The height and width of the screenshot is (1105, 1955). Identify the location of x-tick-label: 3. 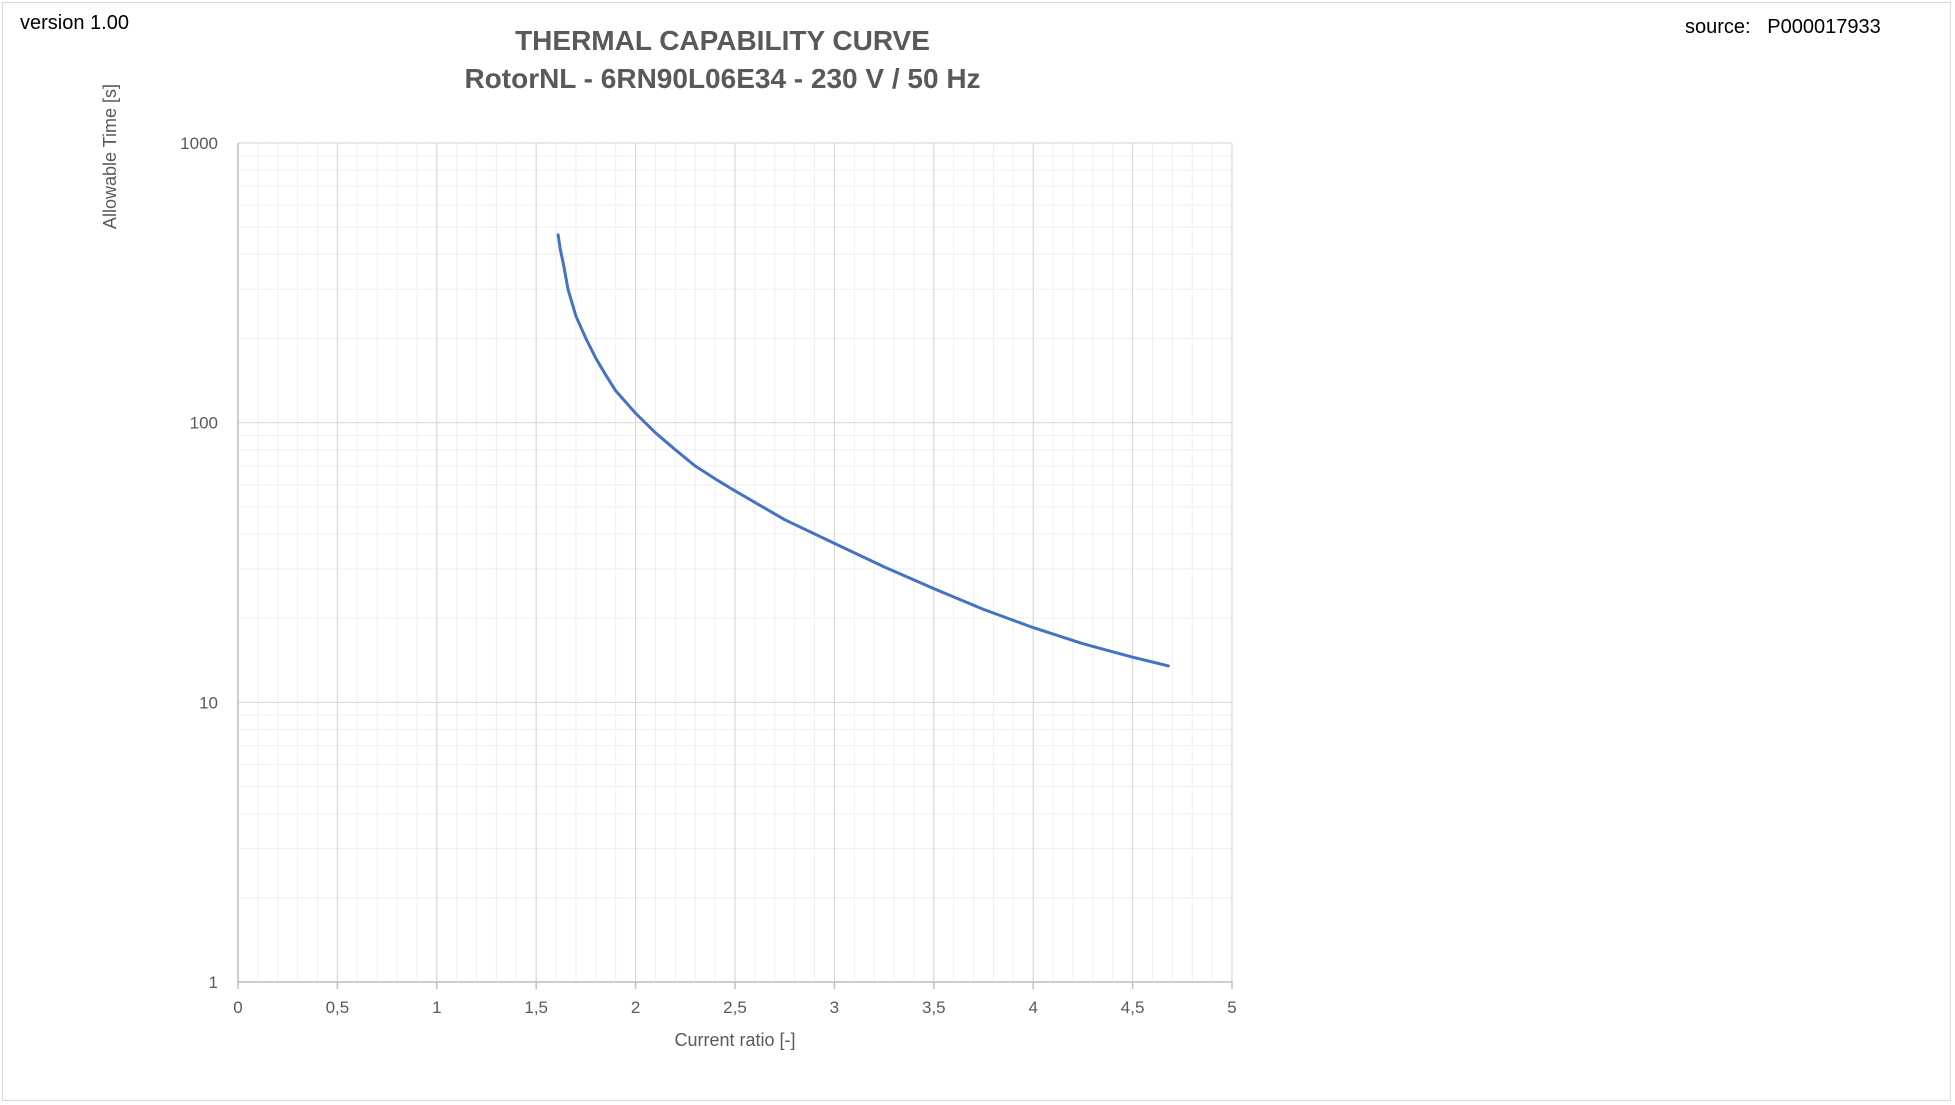
(834, 1007).